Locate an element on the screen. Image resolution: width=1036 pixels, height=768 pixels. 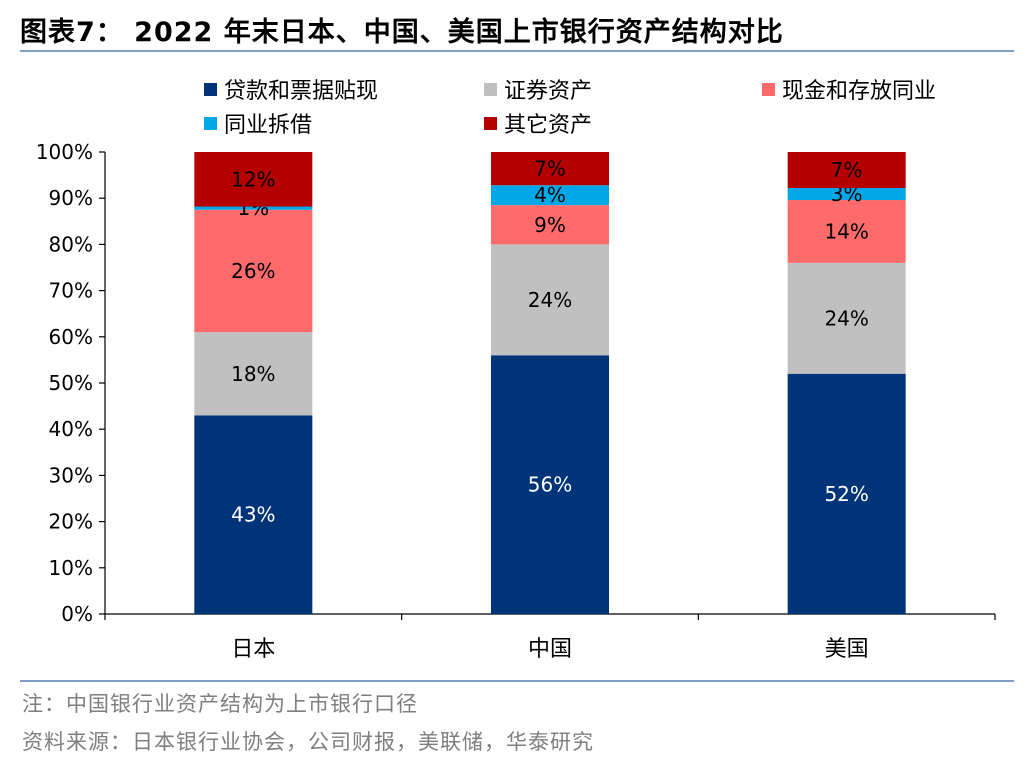
legend-label: 其它资产 is located at coordinates (548, 125).